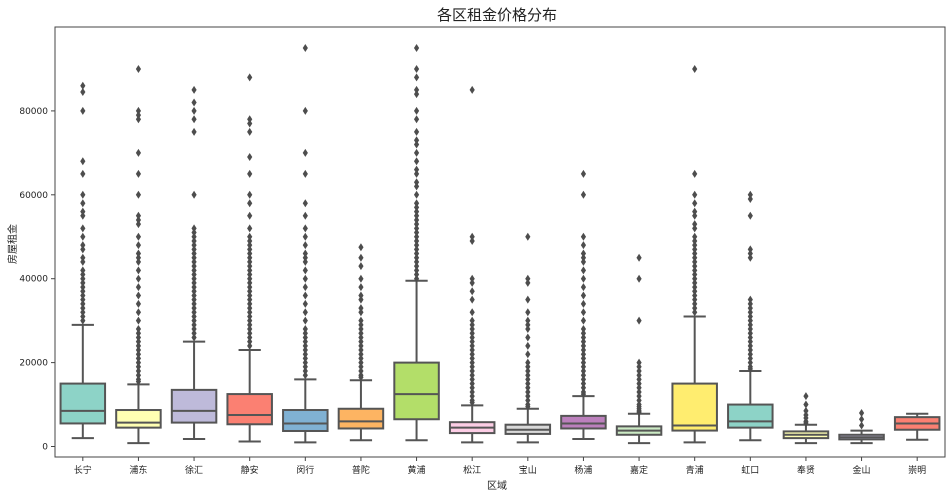 The height and width of the screenshot is (497, 952). Describe the element at coordinates (33, 112) in the screenshot. I see `y-tick-label: 80000` at that location.